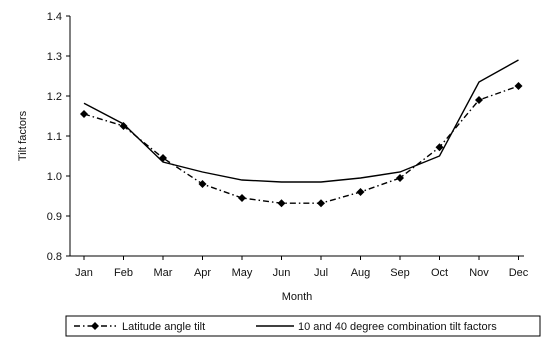 The width and height of the screenshot is (542, 356). I want to click on y-tick-label: 1.2, so click(54, 97).